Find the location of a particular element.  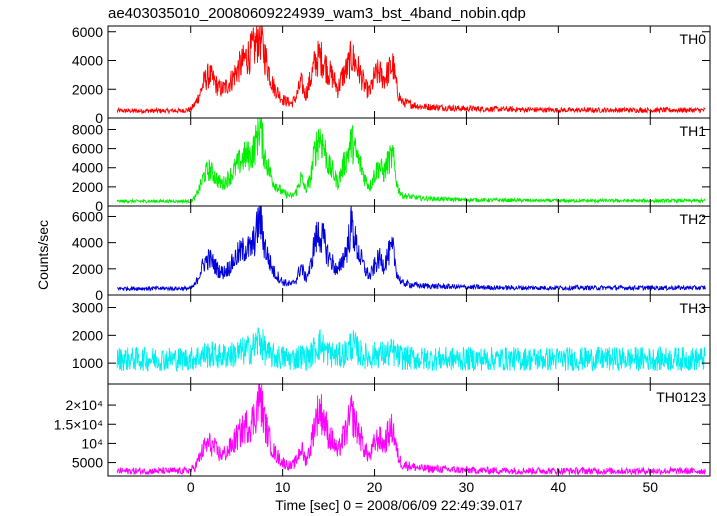

series-line-th2 is located at coordinates (411, 248).